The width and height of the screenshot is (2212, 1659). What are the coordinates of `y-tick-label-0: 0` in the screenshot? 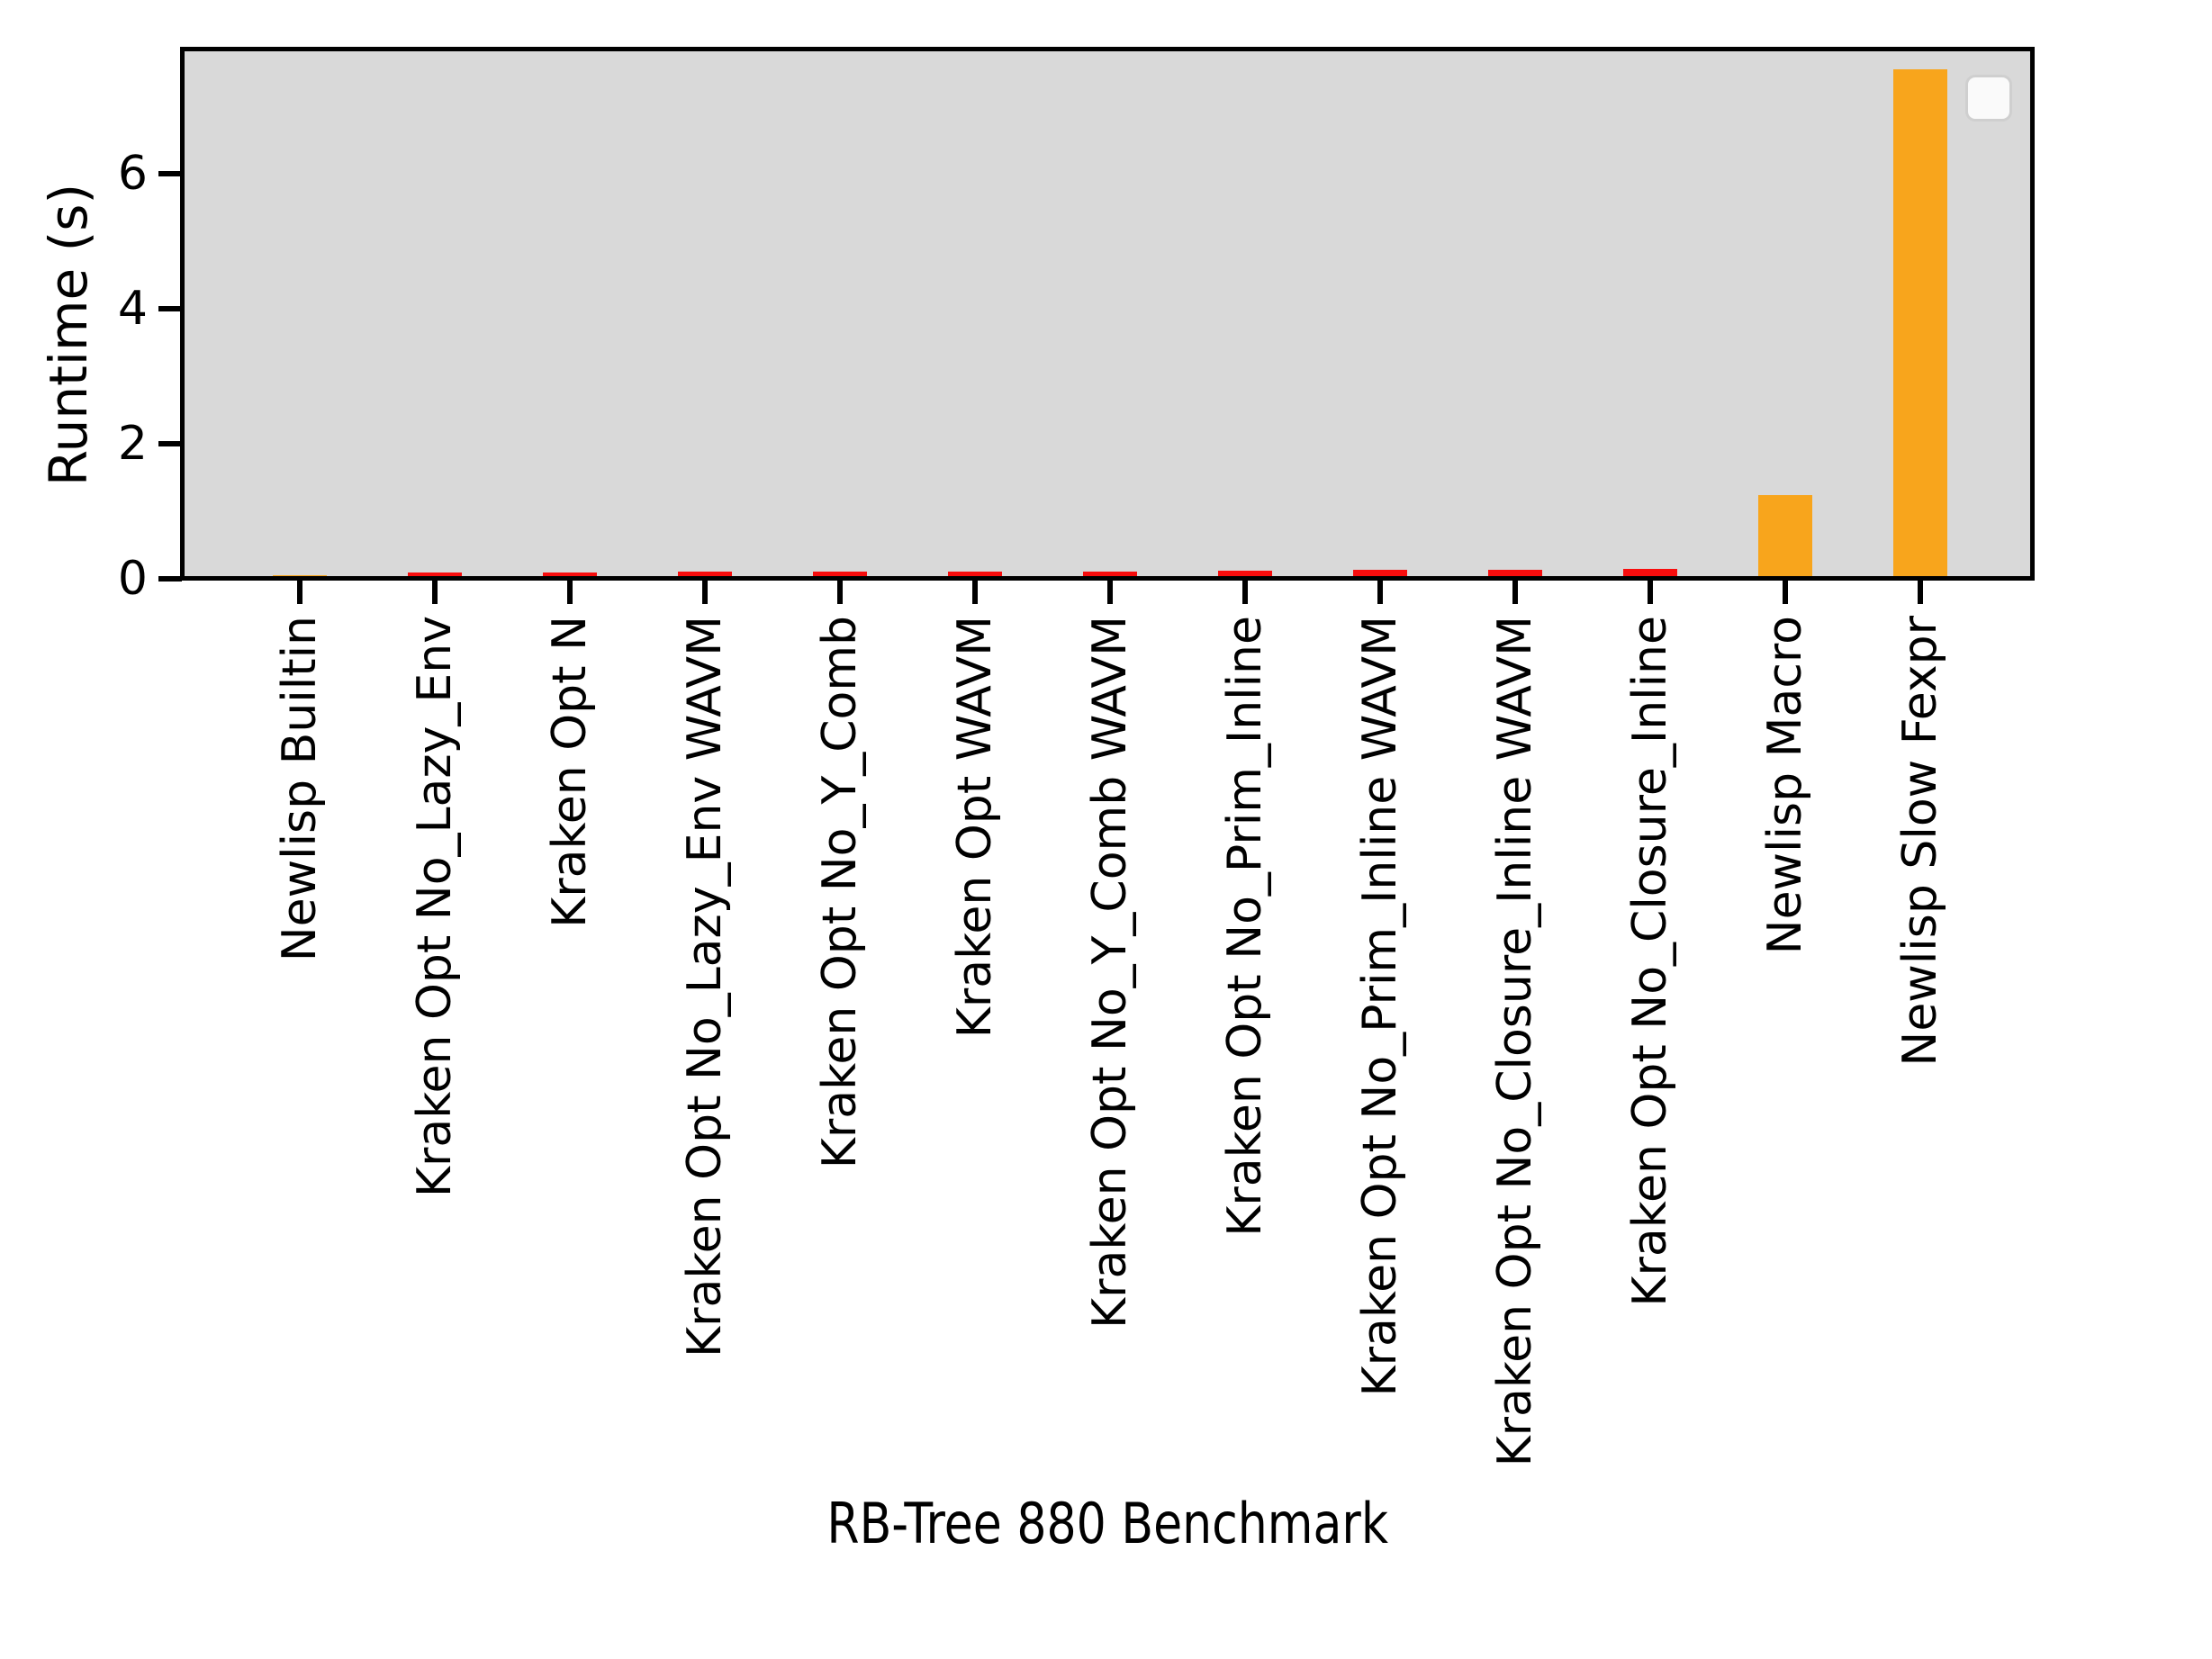 It's located at (132, 579).